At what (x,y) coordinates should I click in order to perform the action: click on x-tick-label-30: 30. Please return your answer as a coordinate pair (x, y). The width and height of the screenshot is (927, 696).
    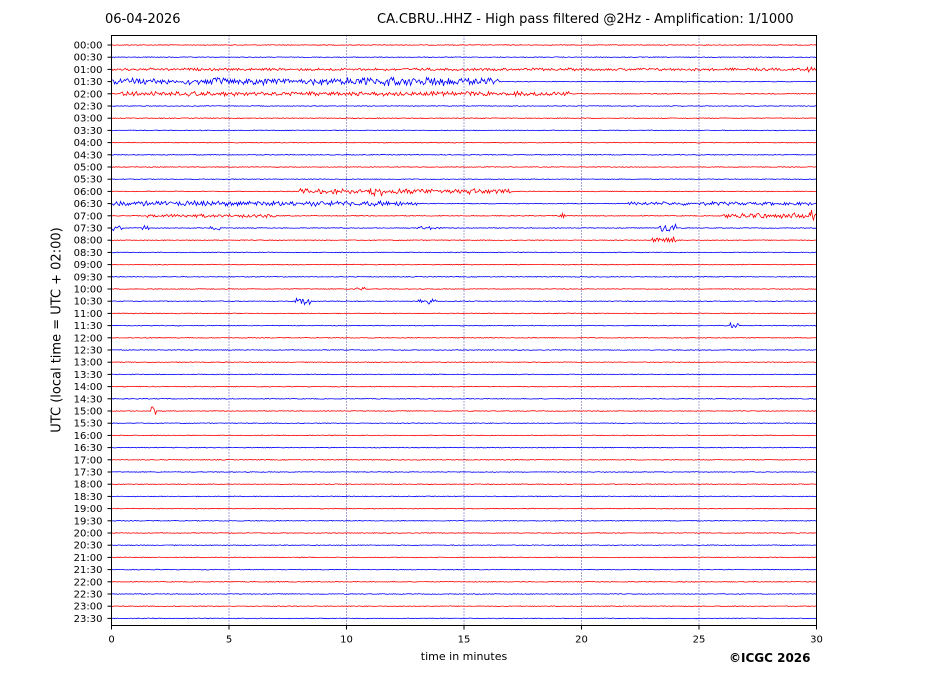
    Looking at the image, I should click on (816, 640).